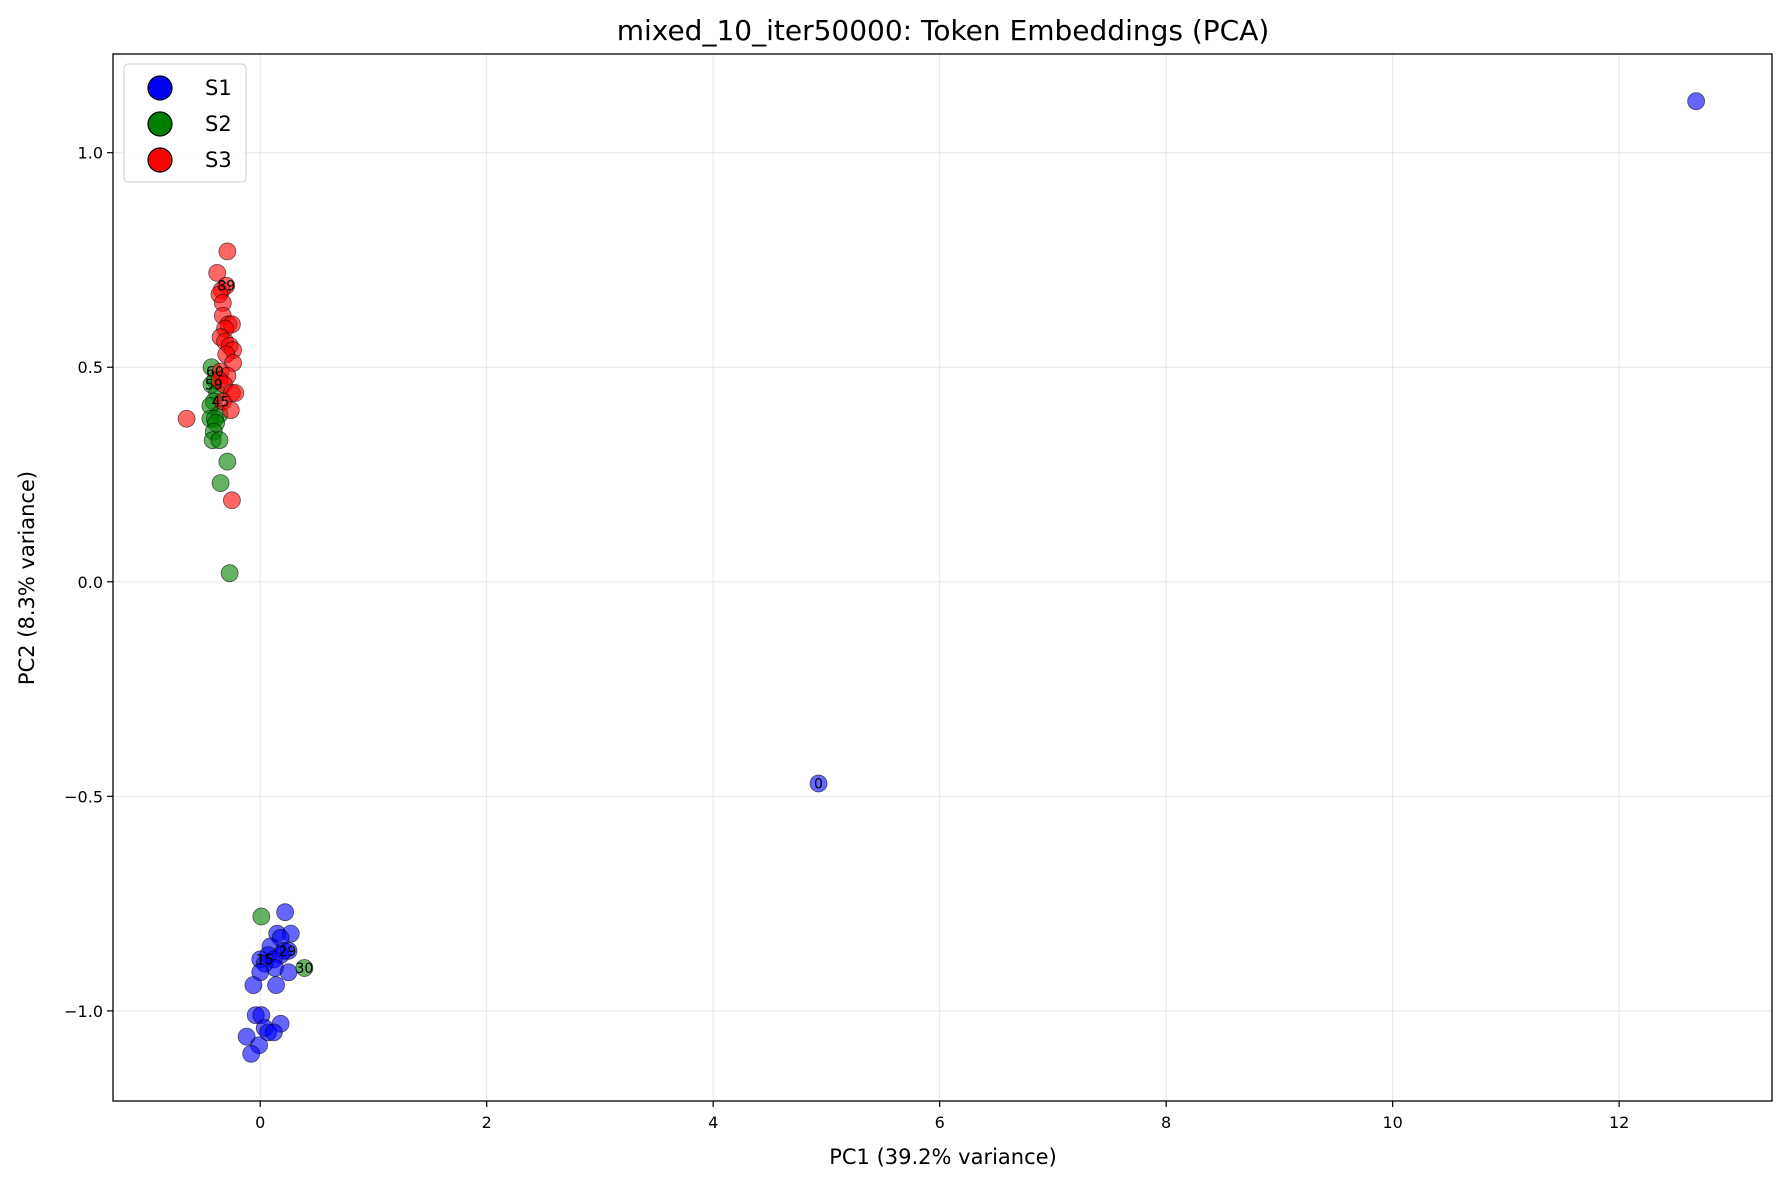 The height and width of the screenshot is (1184, 1786). I want to click on point-label: 0, so click(818, 784).